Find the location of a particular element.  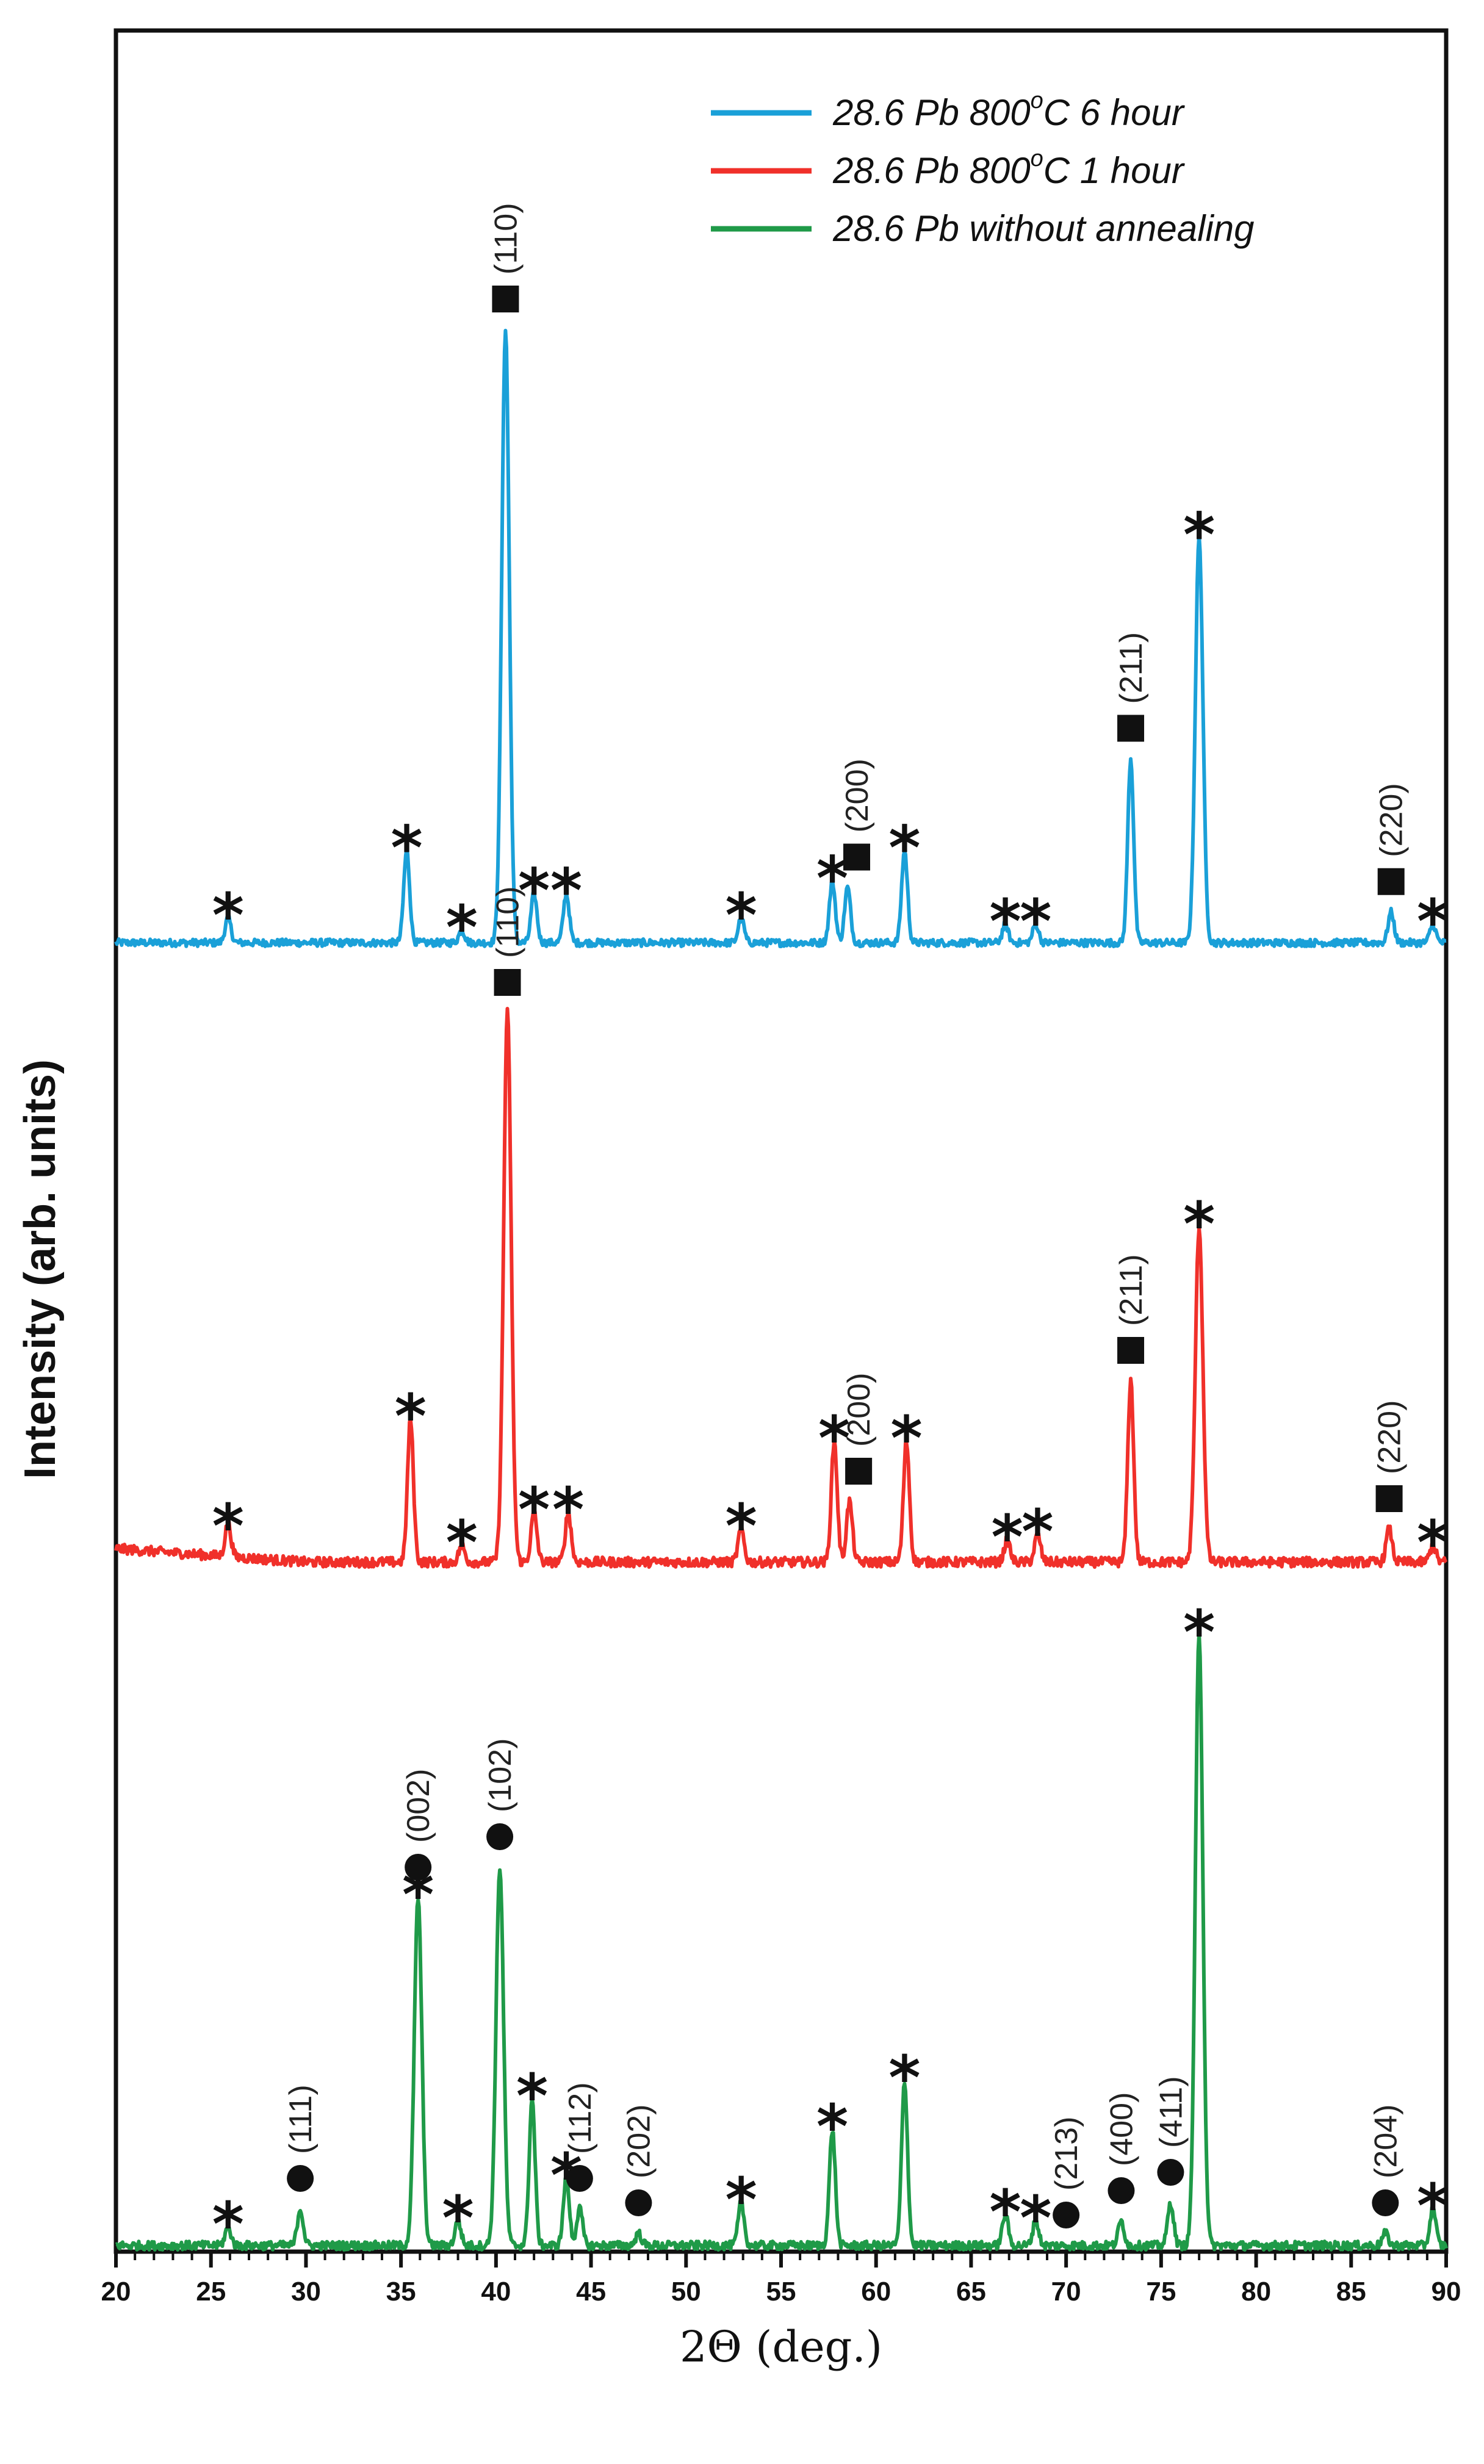

hkl-label: (111) is located at coordinates (301, 2119).